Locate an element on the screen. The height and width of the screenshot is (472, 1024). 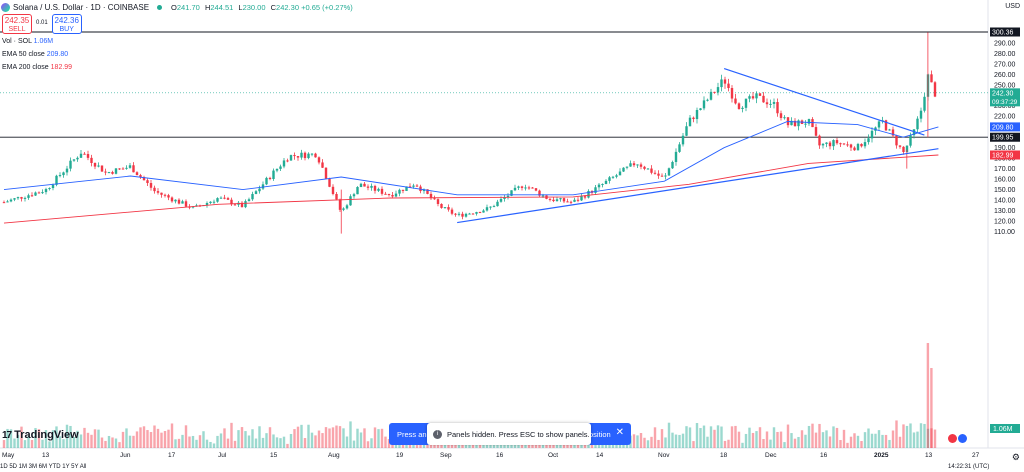
volume-indicator-legend: Vol · SOL 1.06M is located at coordinates (28, 41).